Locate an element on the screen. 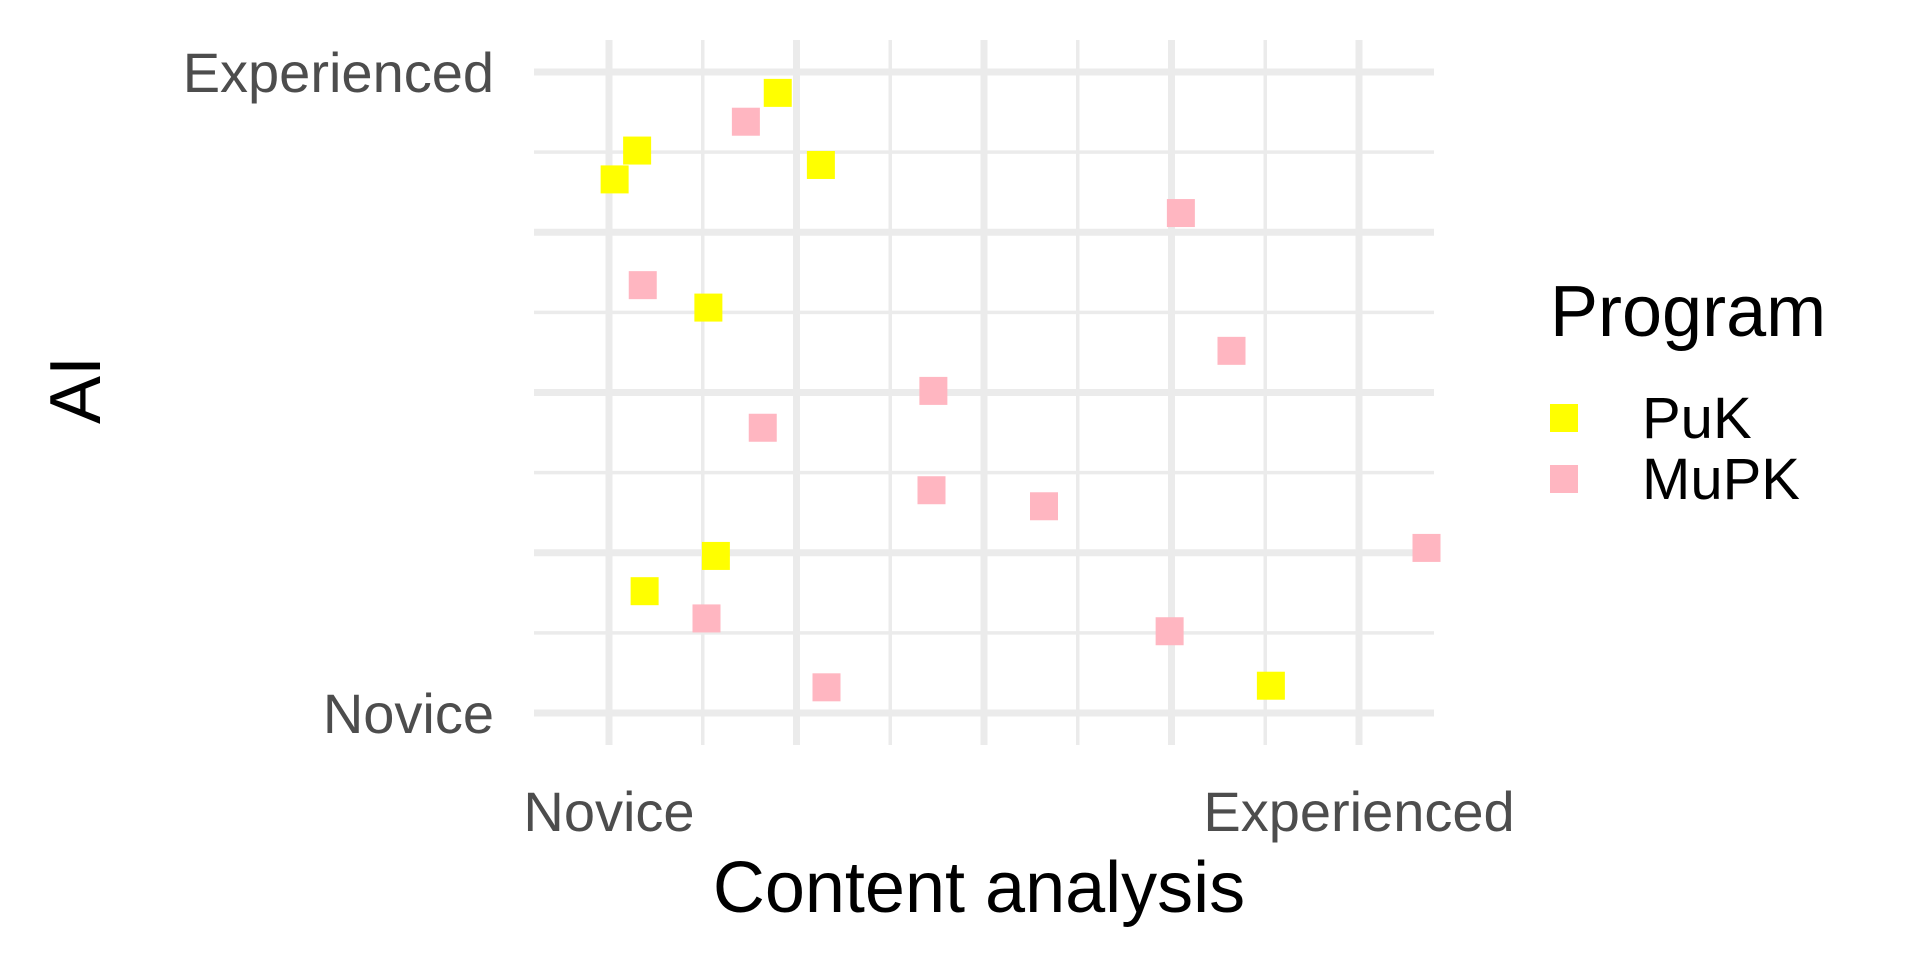  legend-label-mupk: MuPK is located at coordinates (1721, 479).